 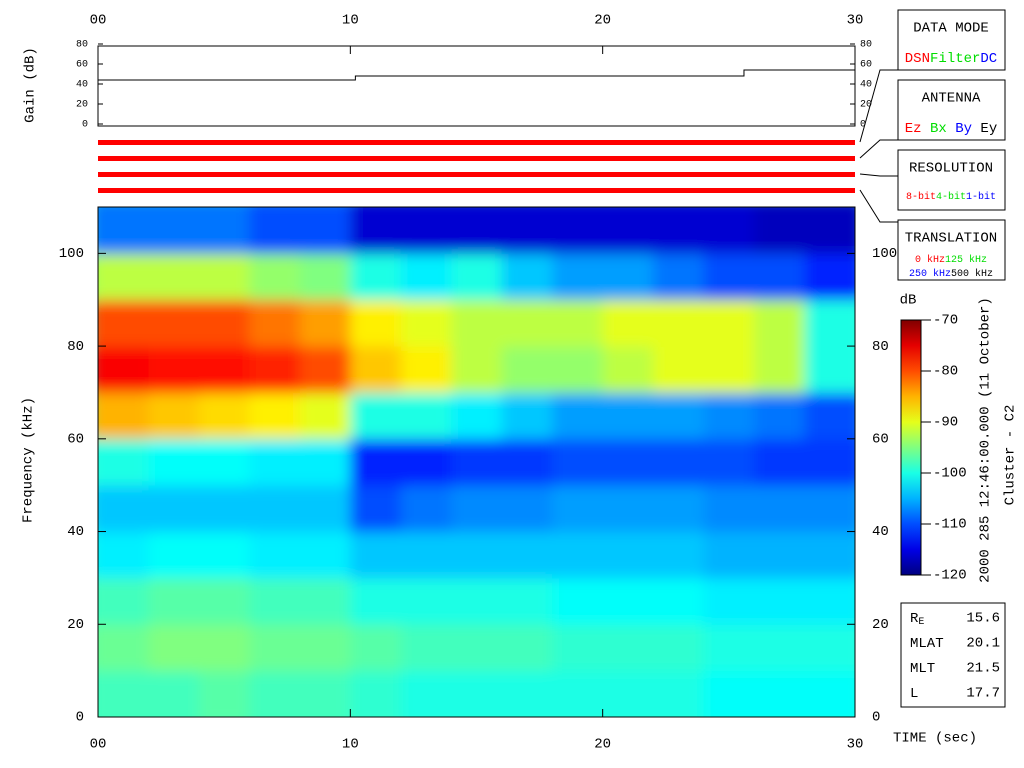 I want to click on panel-option: Ey, so click(x=988, y=129).